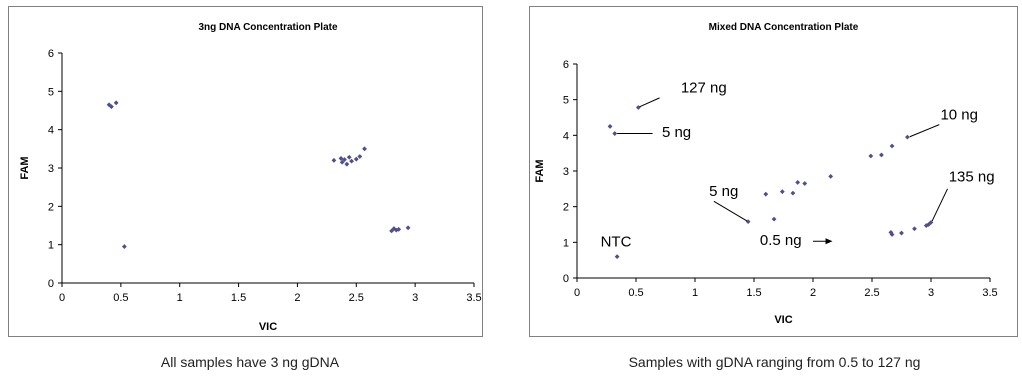  What do you see at coordinates (704, 88) in the screenshot?
I see `annotation-label: 127 ng` at bounding box center [704, 88].